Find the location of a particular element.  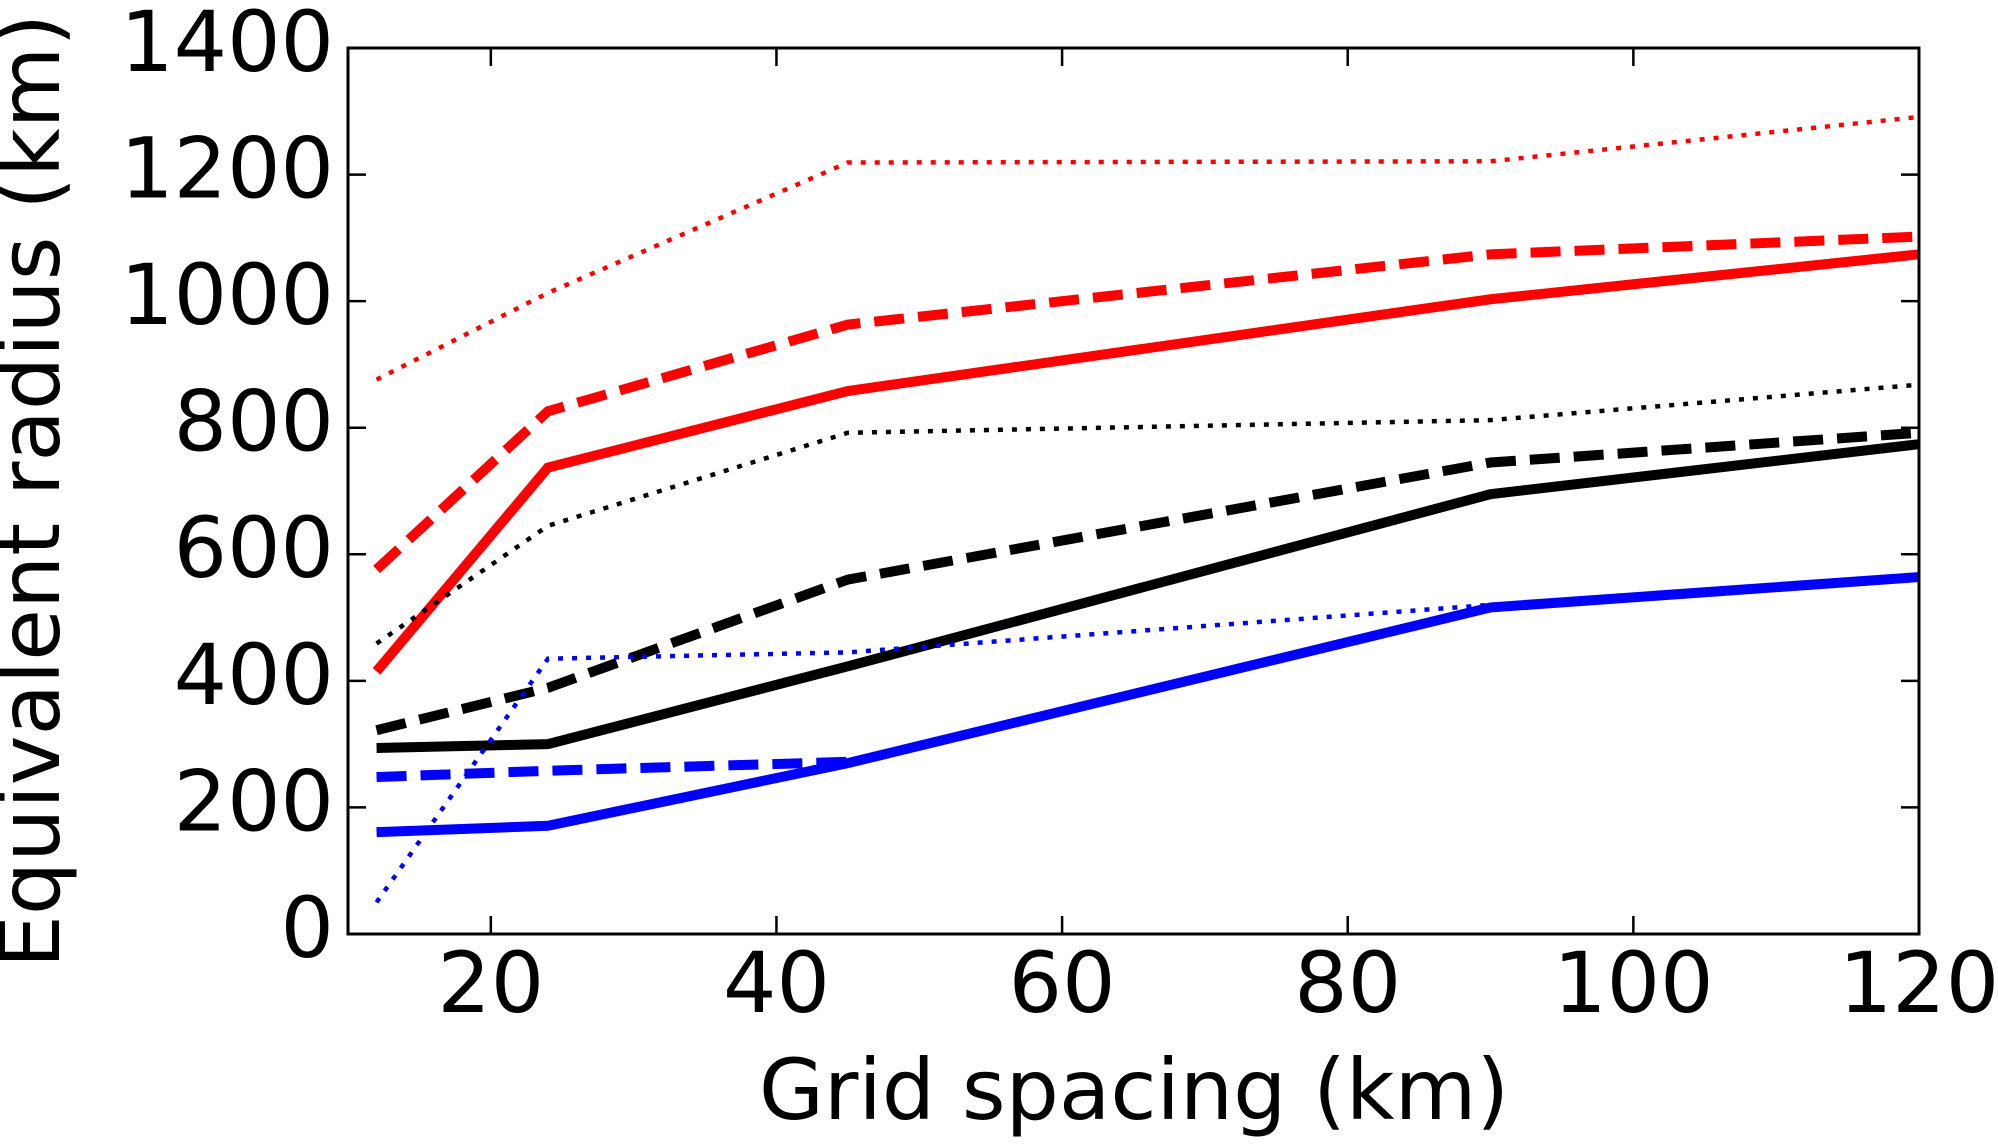

y-tick-label: 600 is located at coordinates (254, 548).